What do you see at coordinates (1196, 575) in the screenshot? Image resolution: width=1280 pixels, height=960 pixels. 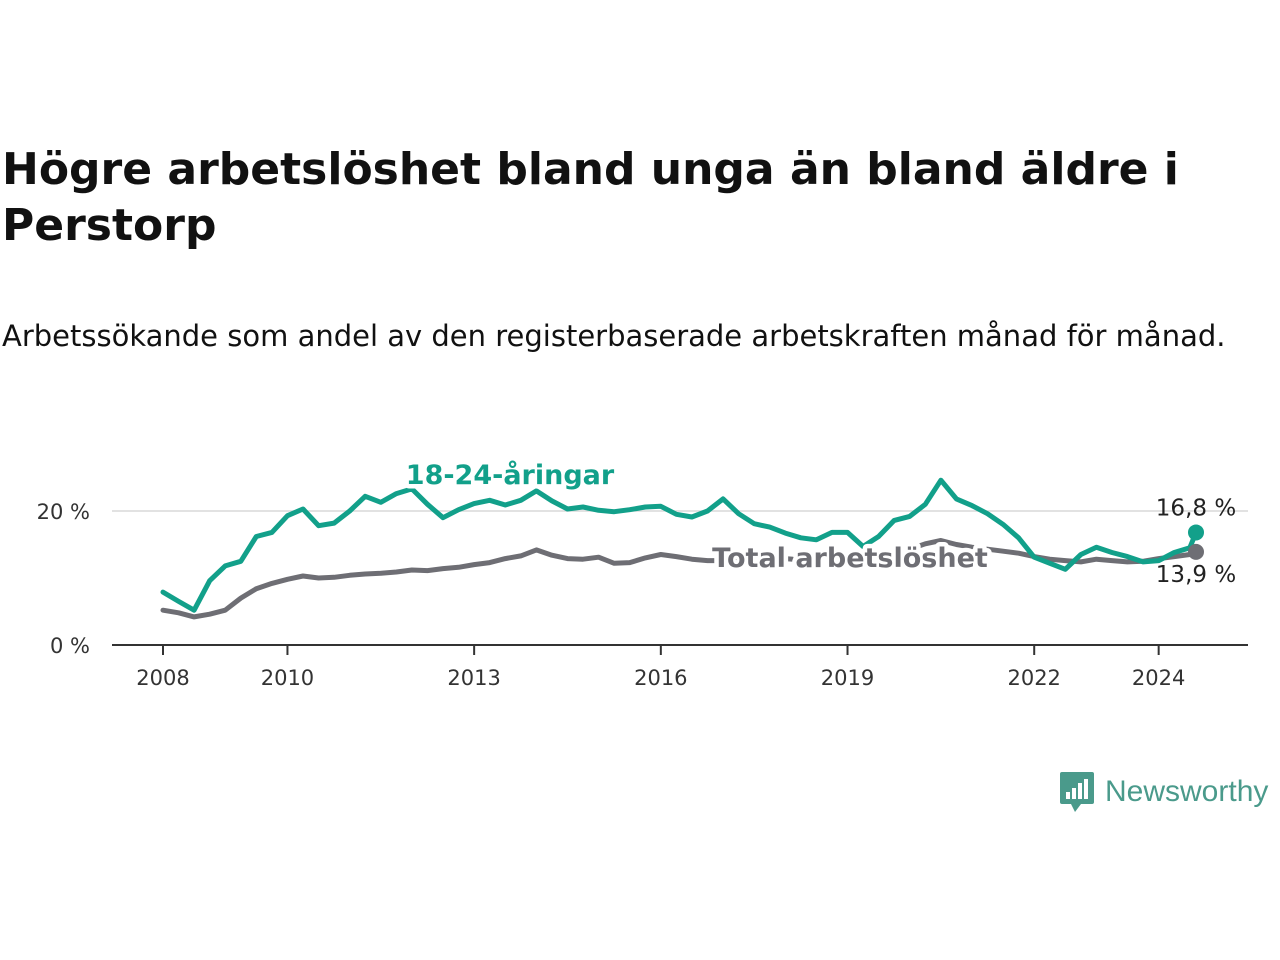 I see `end-value-total: 13,9 %` at bounding box center [1196, 575].